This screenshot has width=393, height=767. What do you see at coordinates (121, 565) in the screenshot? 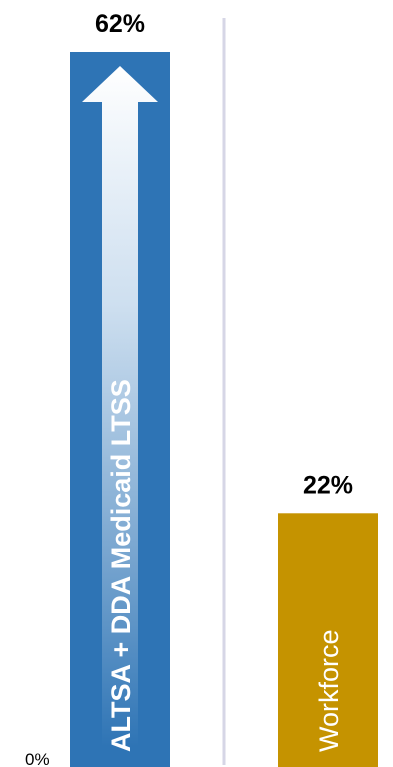
I see `bar-label-altsa-dda: ALTSA + DDA Medicaid LTSS` at bounding box center [121, 565].